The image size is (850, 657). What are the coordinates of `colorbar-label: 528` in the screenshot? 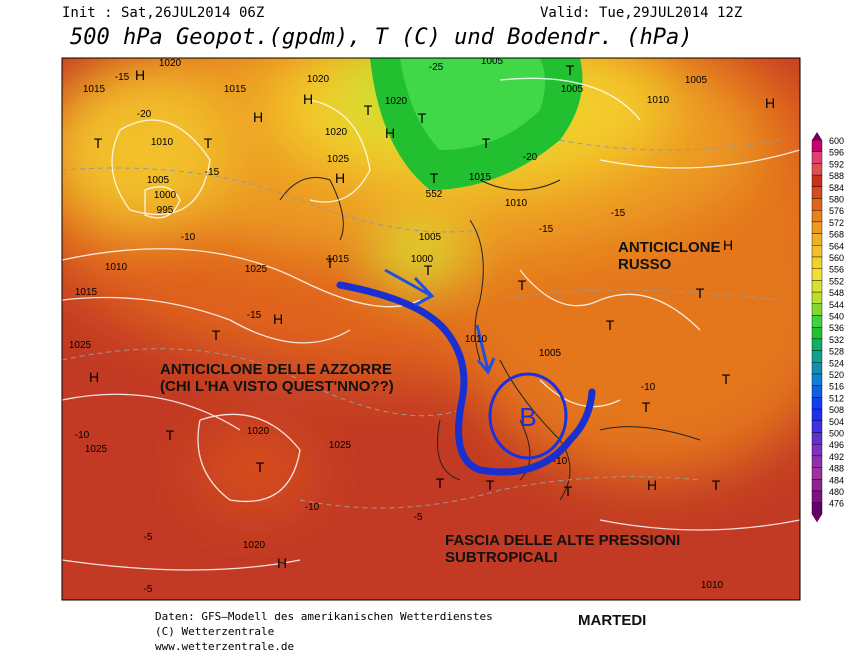 It's located at (836, 352).